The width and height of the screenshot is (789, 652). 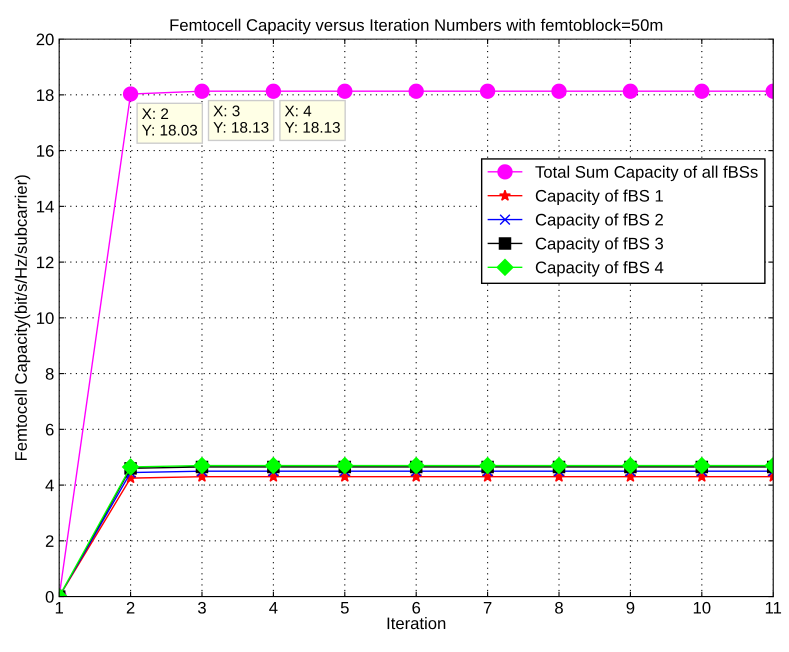 What do you see at coordinates (599, 197) in the screenshot?
I see `legend-label: Capacity of fBS 1` at bounding box center [599, 197].